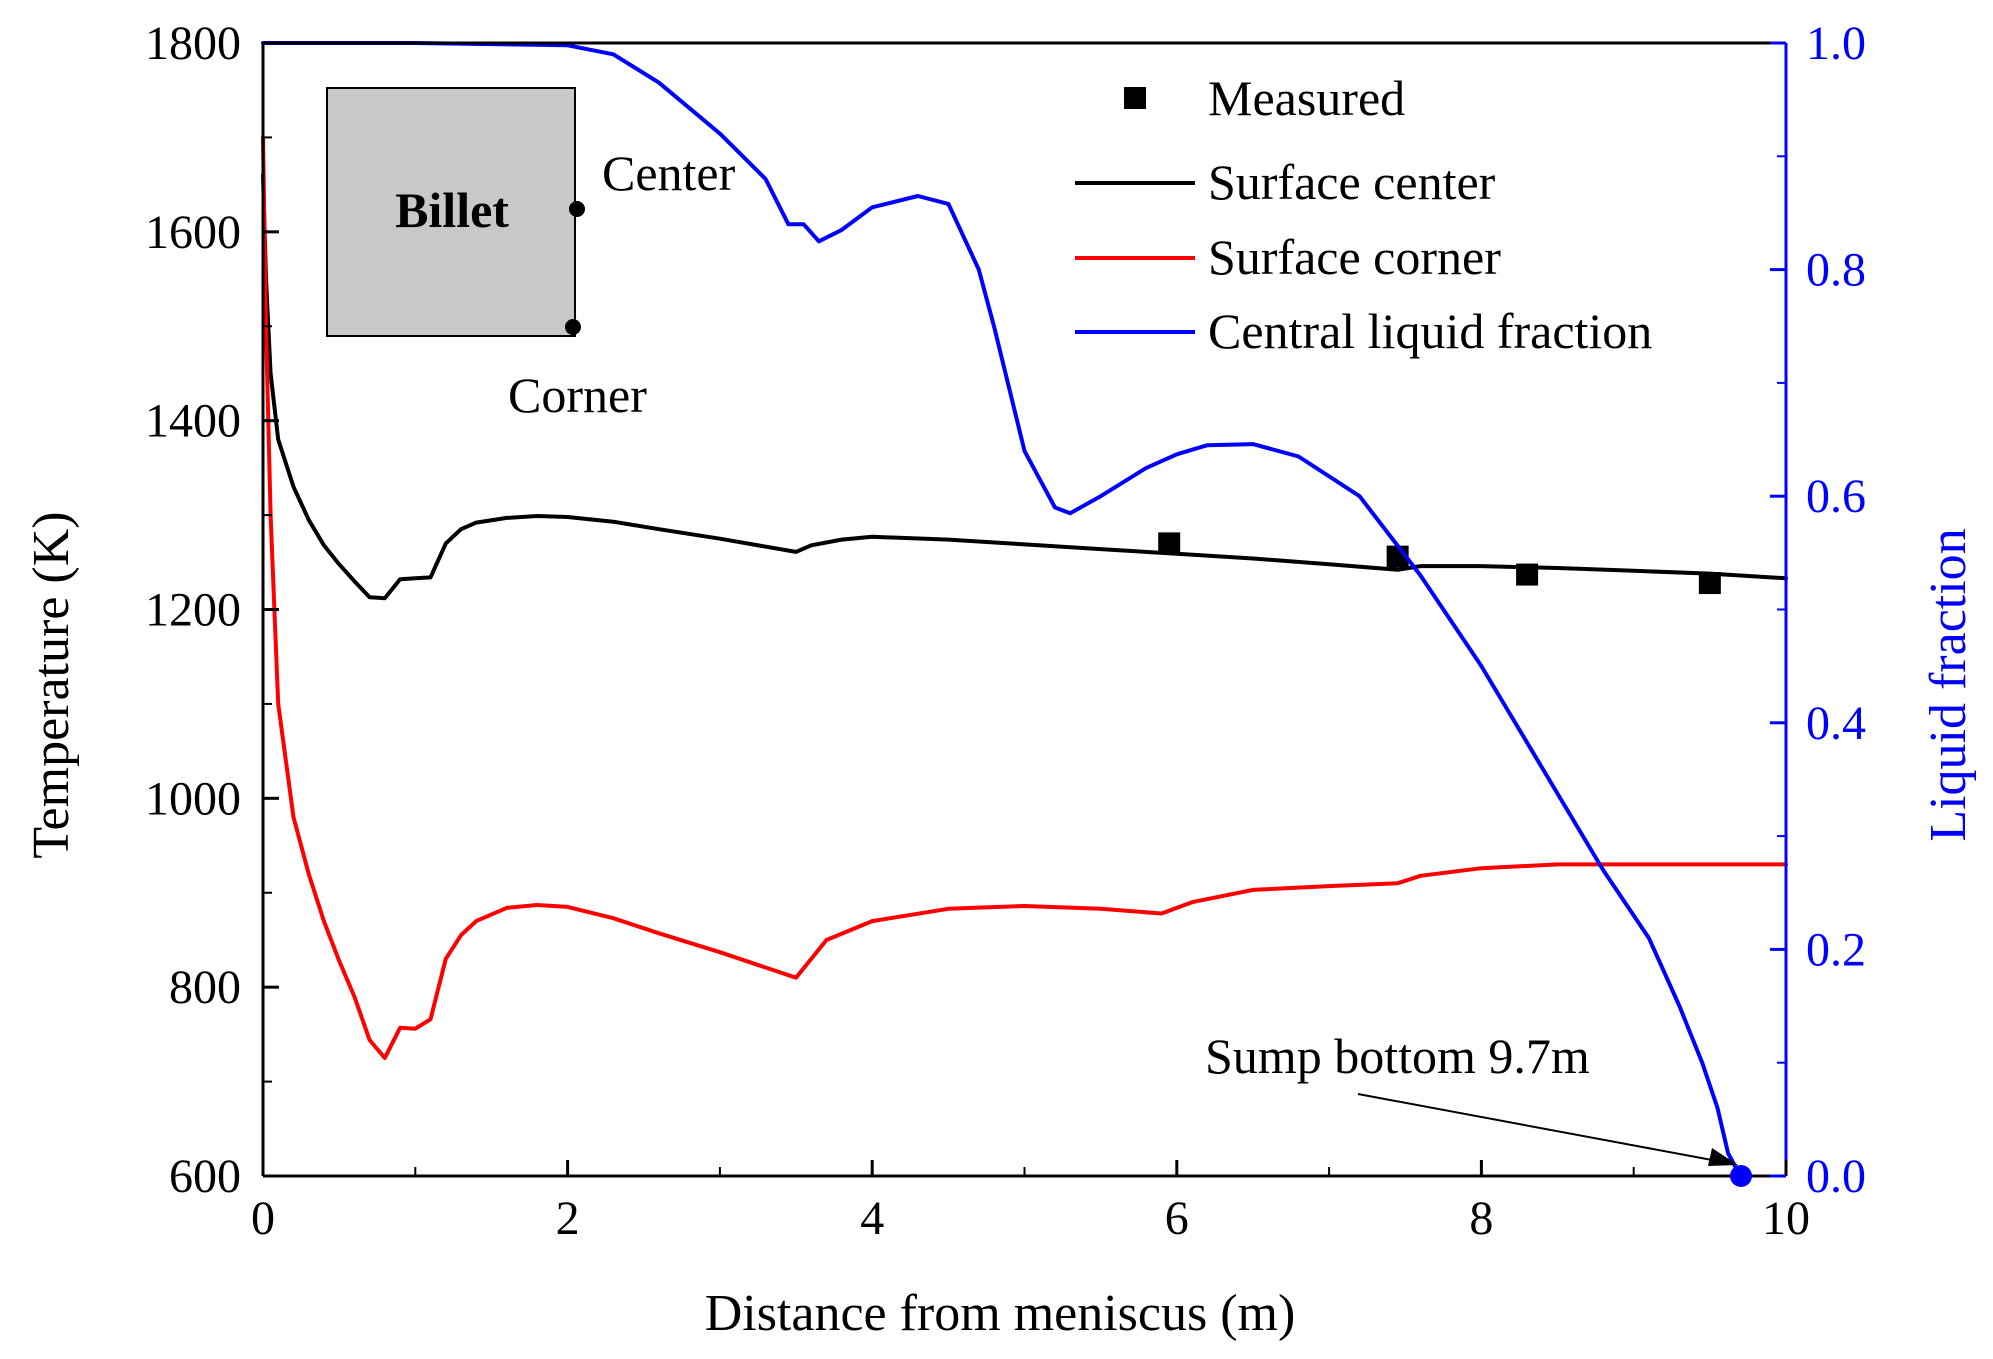 Image resolution: width=1993 pixels, height=1359 pixels. I want to click on billet-inset: Billet Center Corner, so click(531, 255).